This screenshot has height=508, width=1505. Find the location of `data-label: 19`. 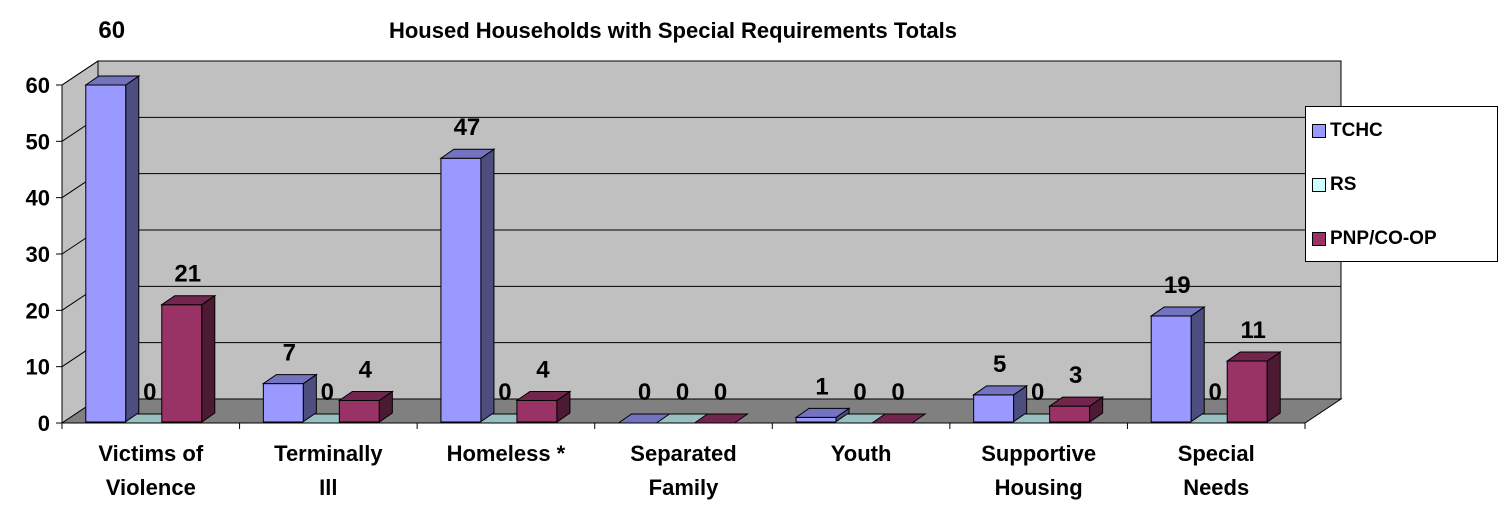

data-label: 19 is located at coordinates (1177, 285).